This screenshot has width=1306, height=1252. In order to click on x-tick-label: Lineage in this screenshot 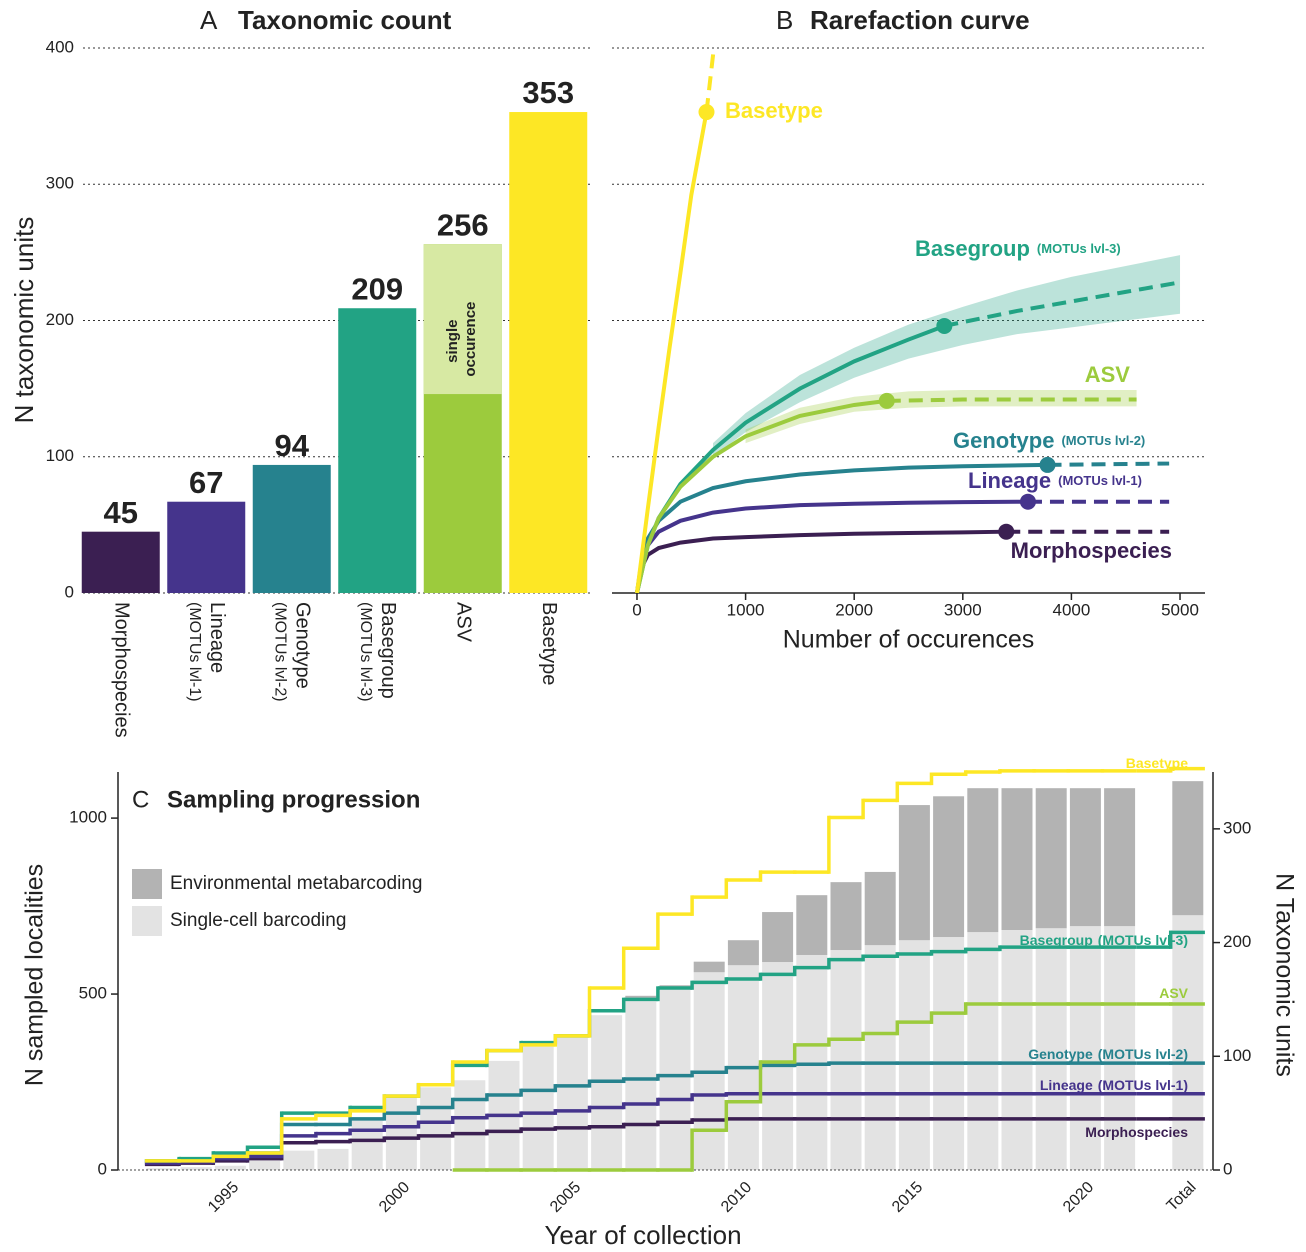, I will do `click(217, 637)`.